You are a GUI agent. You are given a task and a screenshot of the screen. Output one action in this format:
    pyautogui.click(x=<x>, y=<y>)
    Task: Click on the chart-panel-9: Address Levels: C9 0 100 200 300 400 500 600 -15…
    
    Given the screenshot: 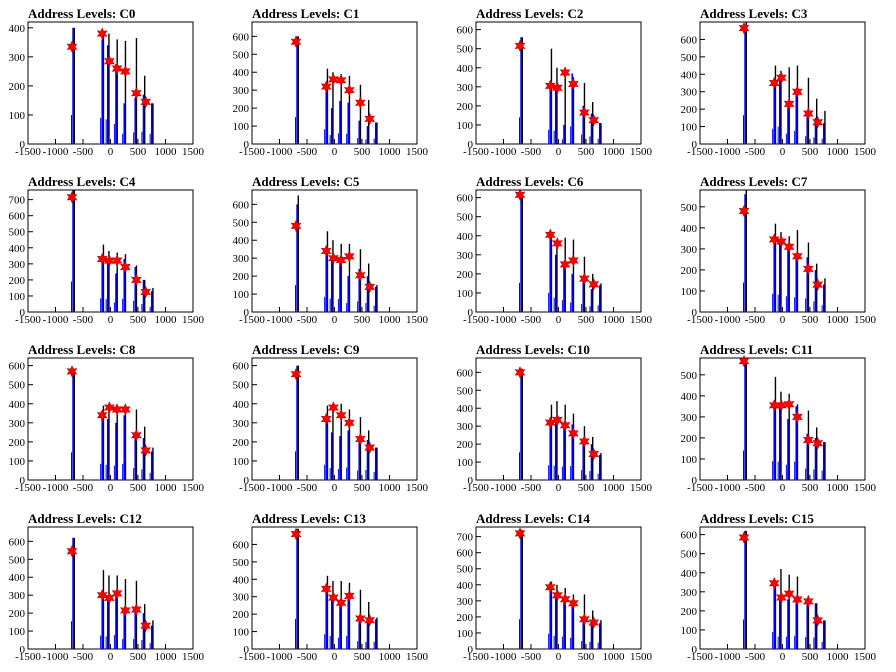 What is the action you would take?
    pyautogui.click(x=331, y=418)
    